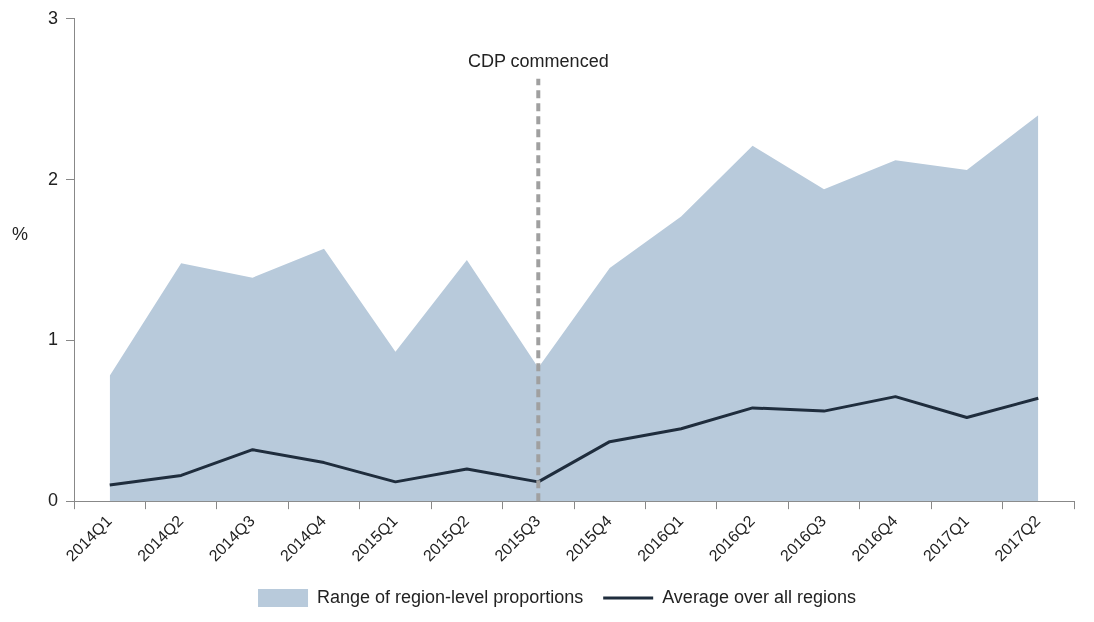 The image size is (1094, 622). I want to click on legend-label: Average over all regions, so click(759, 596).